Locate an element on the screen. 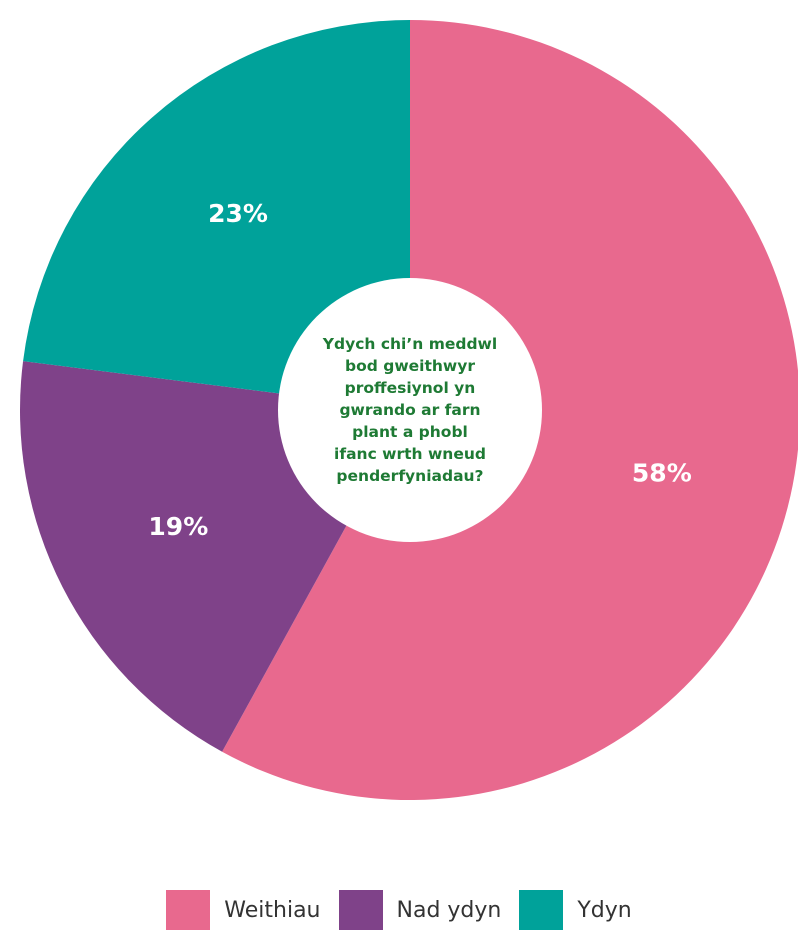 This screenshot has width=798, height=939. chart-legend: Weithiau Nad ydyn Ydyn is located at coordinates (399, 910).